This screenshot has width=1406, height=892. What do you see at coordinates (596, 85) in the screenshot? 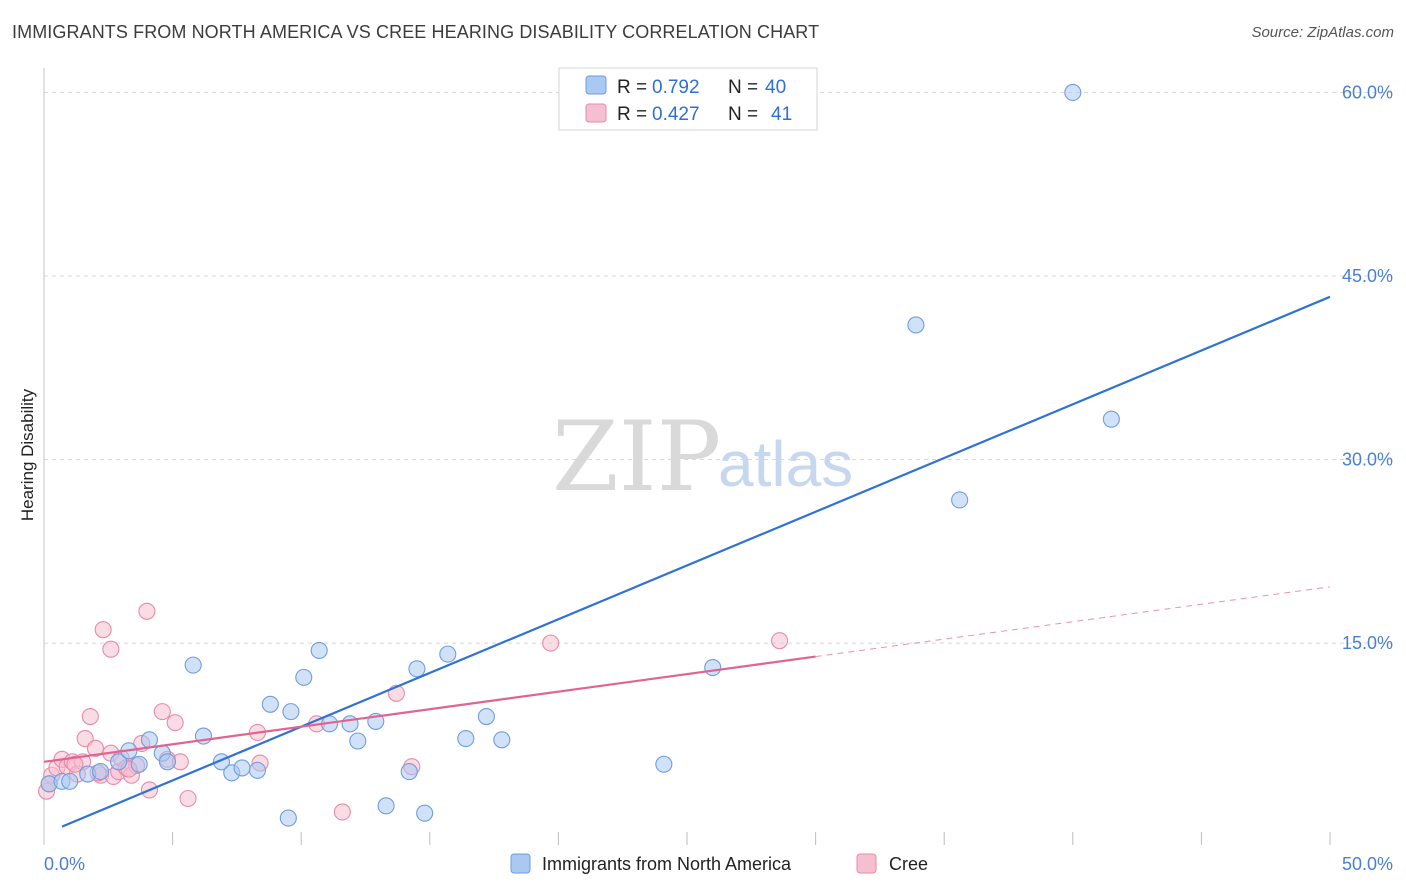
I see `legend-swatch-immigrants` at bounding box center [596, 85].